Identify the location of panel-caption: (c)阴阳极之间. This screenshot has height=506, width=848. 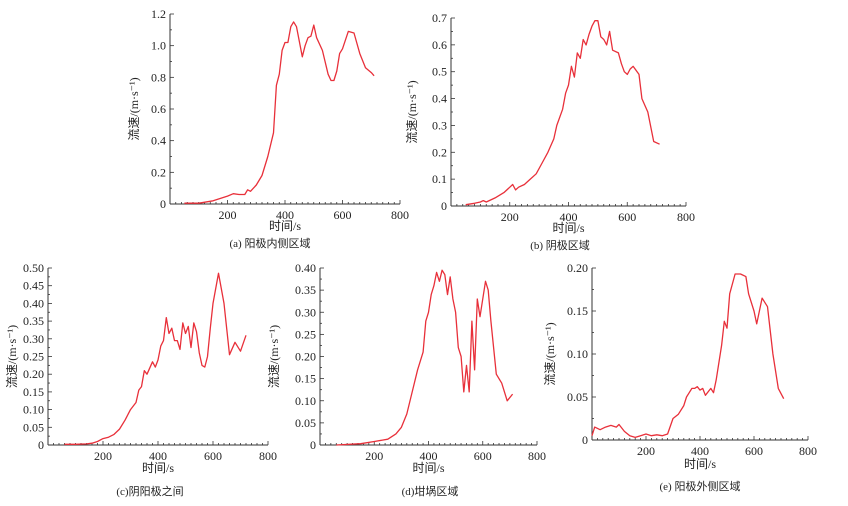
(149, 491).